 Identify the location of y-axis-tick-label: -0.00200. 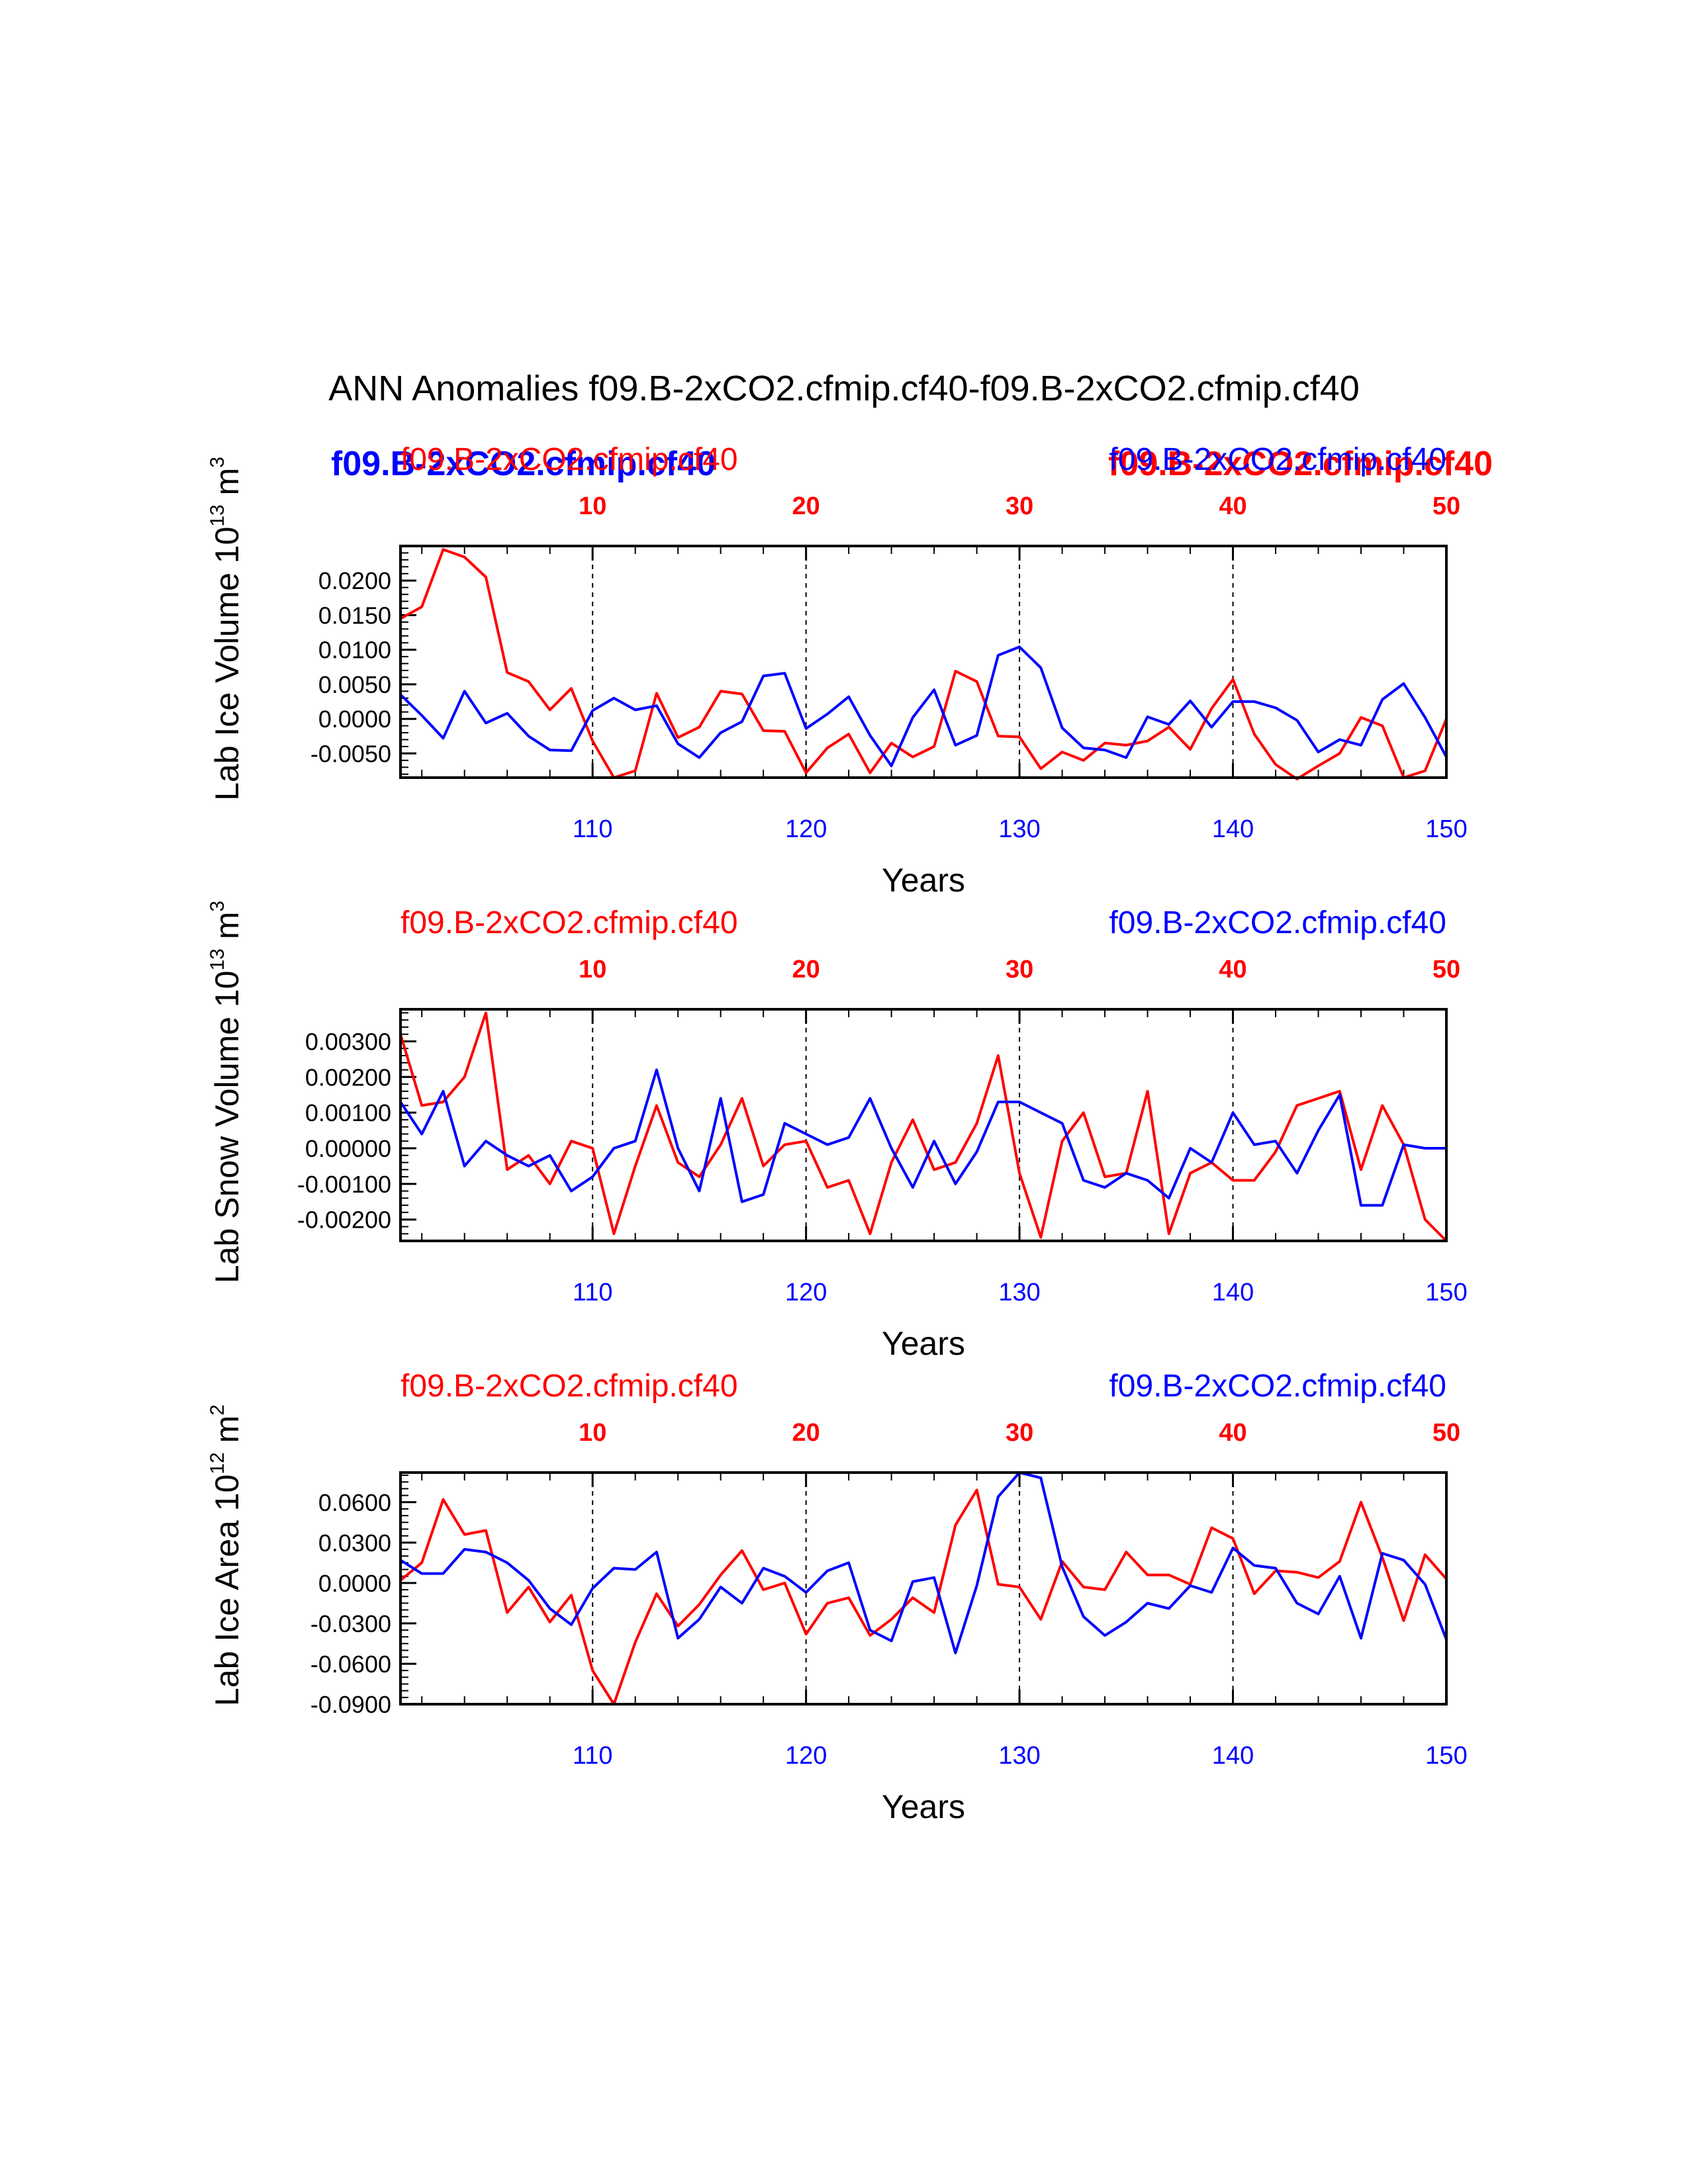
(344, 1220).